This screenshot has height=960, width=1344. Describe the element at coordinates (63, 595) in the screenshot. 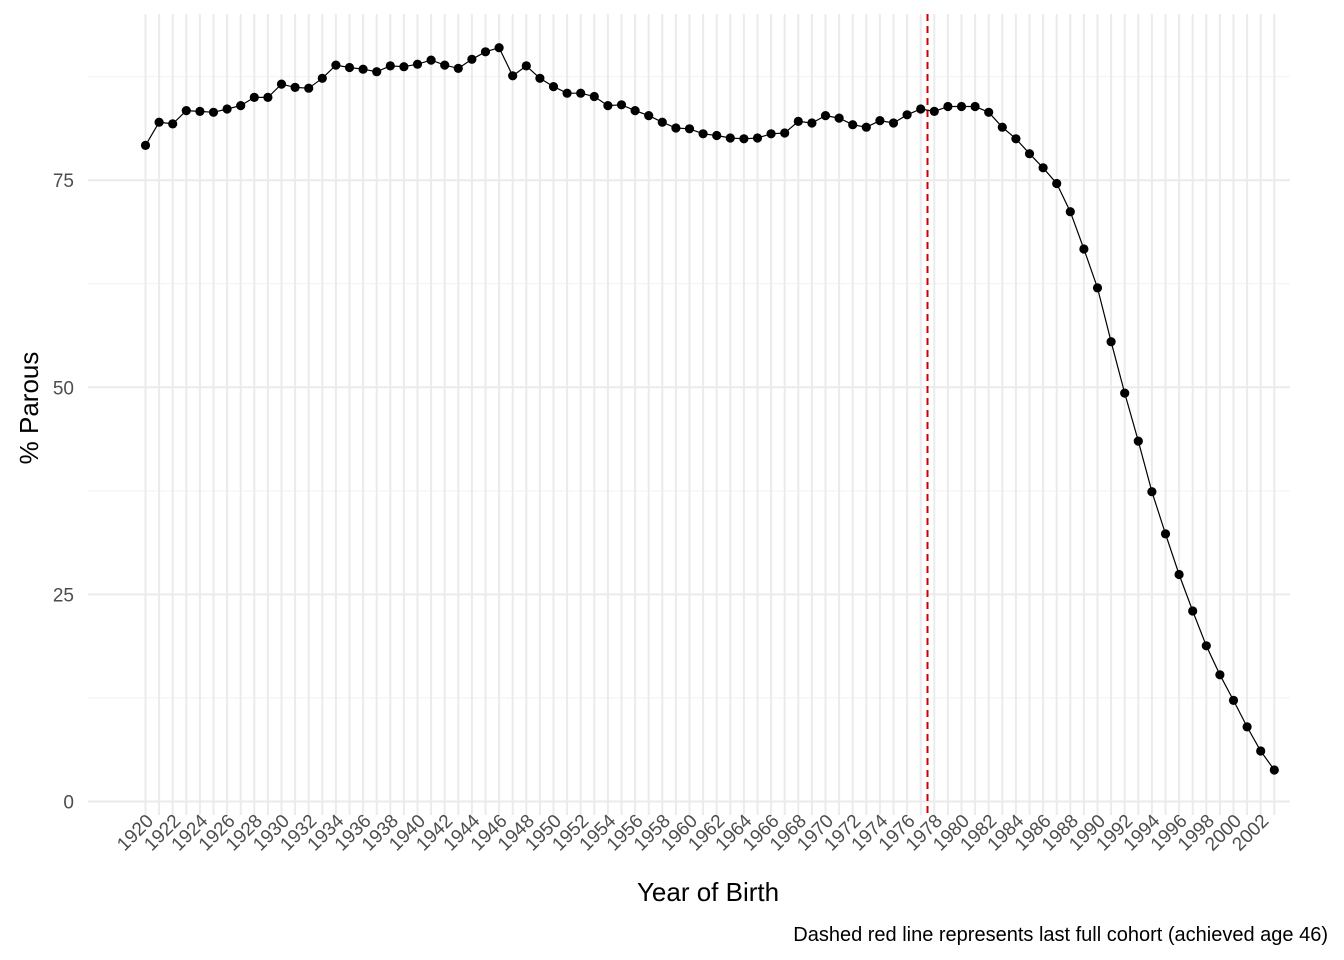

I see `y-tick-label: 25` at that location.